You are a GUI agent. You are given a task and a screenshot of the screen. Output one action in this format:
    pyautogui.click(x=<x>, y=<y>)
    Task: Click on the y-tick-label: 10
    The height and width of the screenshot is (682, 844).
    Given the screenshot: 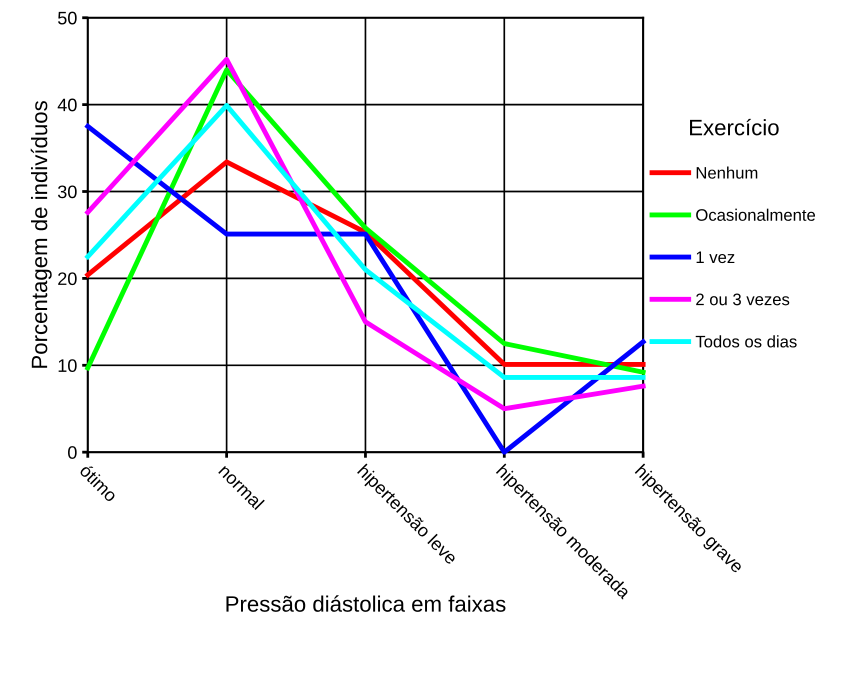 What is the action you would take?
    pyautogui.click(x=67, y=365)
    